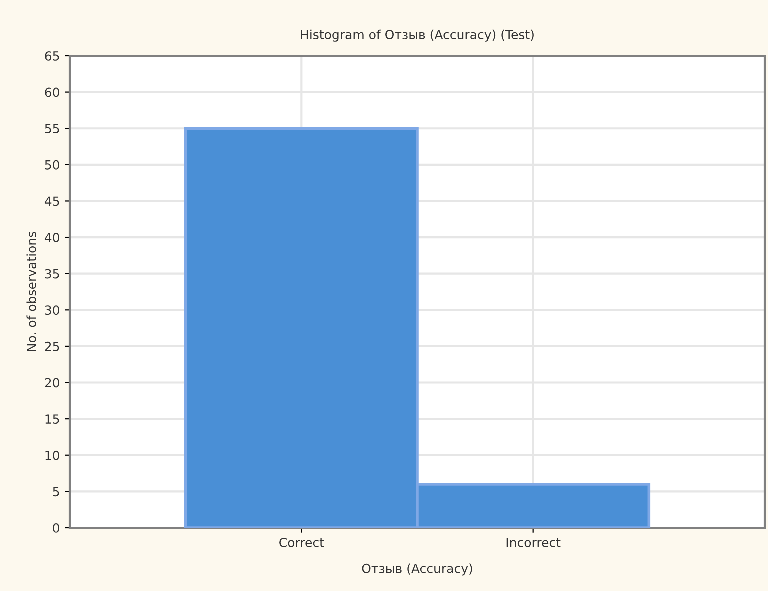  I want to click on y-tick-label: 15, so click(53, 419).